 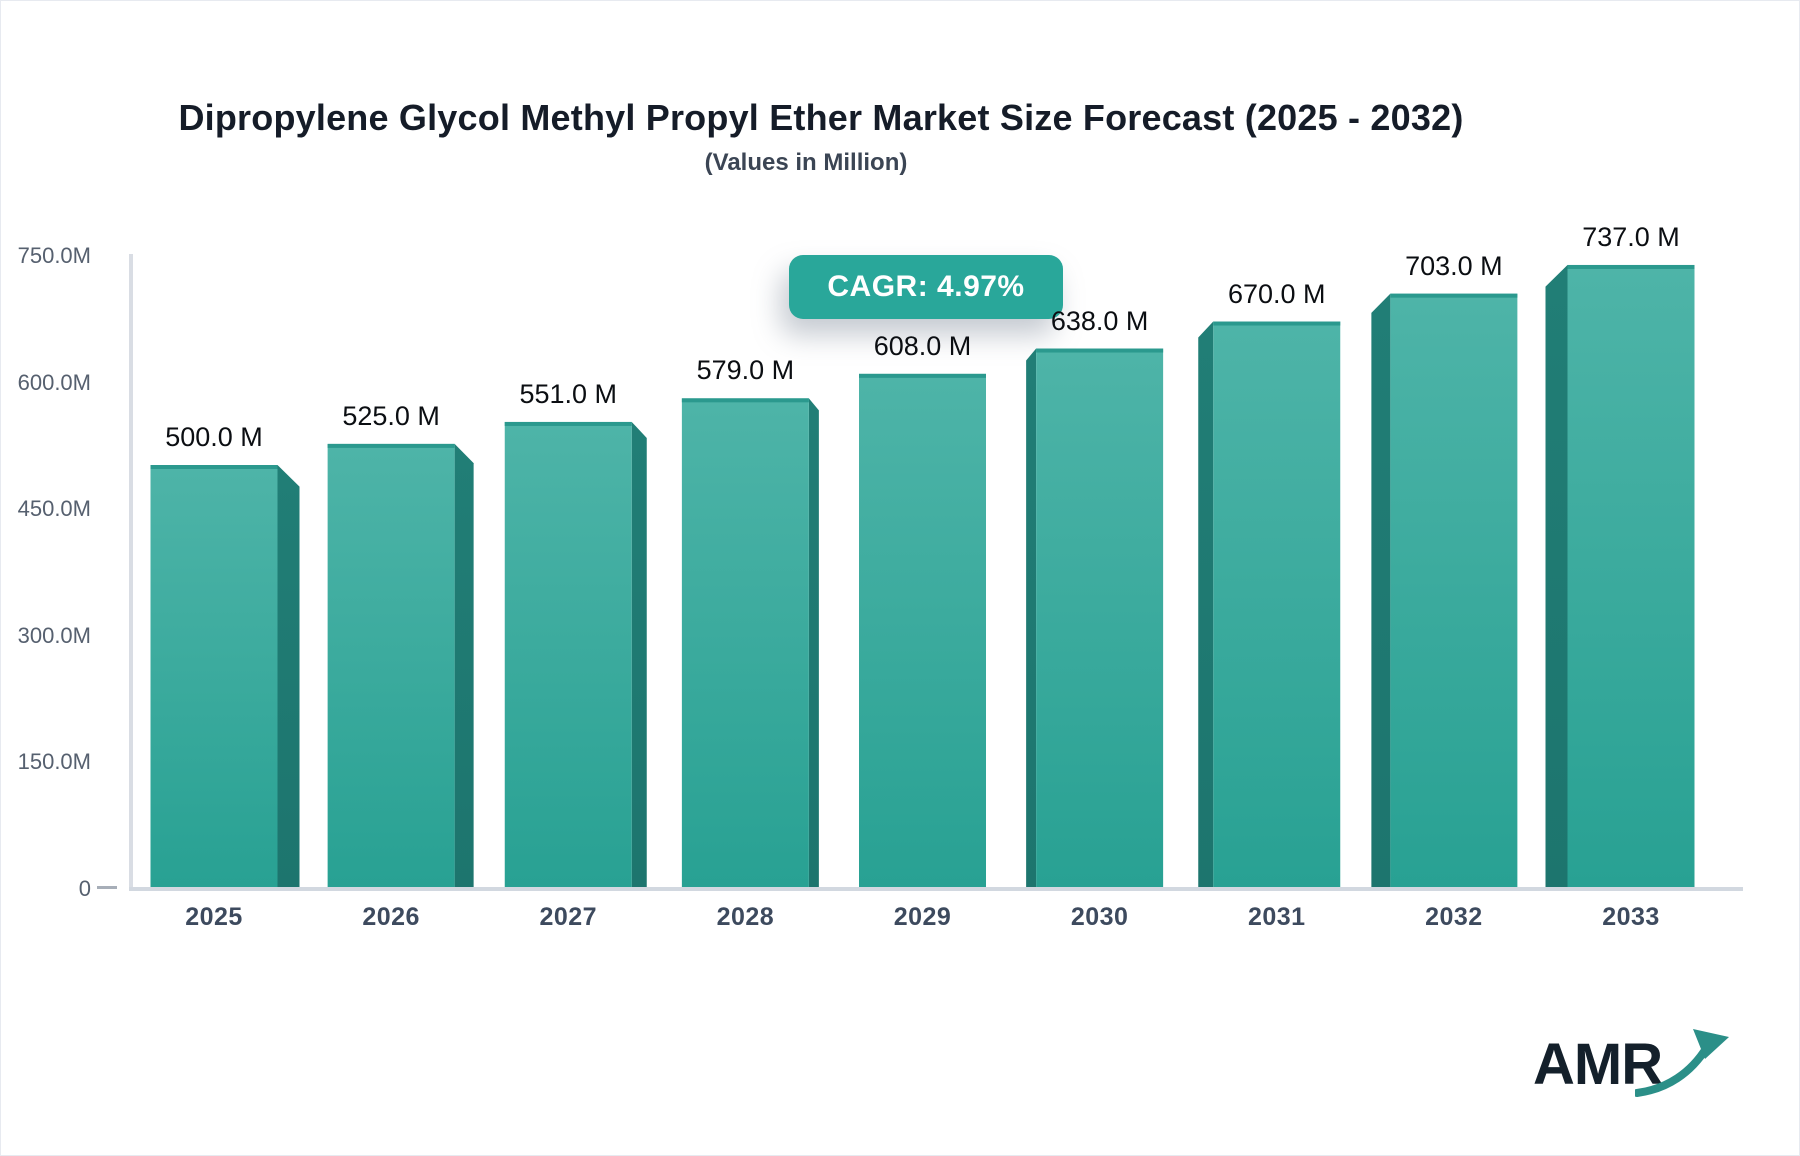 I want to click on y-axis-tick-label: 600.0M, so click(x=54, y=382).